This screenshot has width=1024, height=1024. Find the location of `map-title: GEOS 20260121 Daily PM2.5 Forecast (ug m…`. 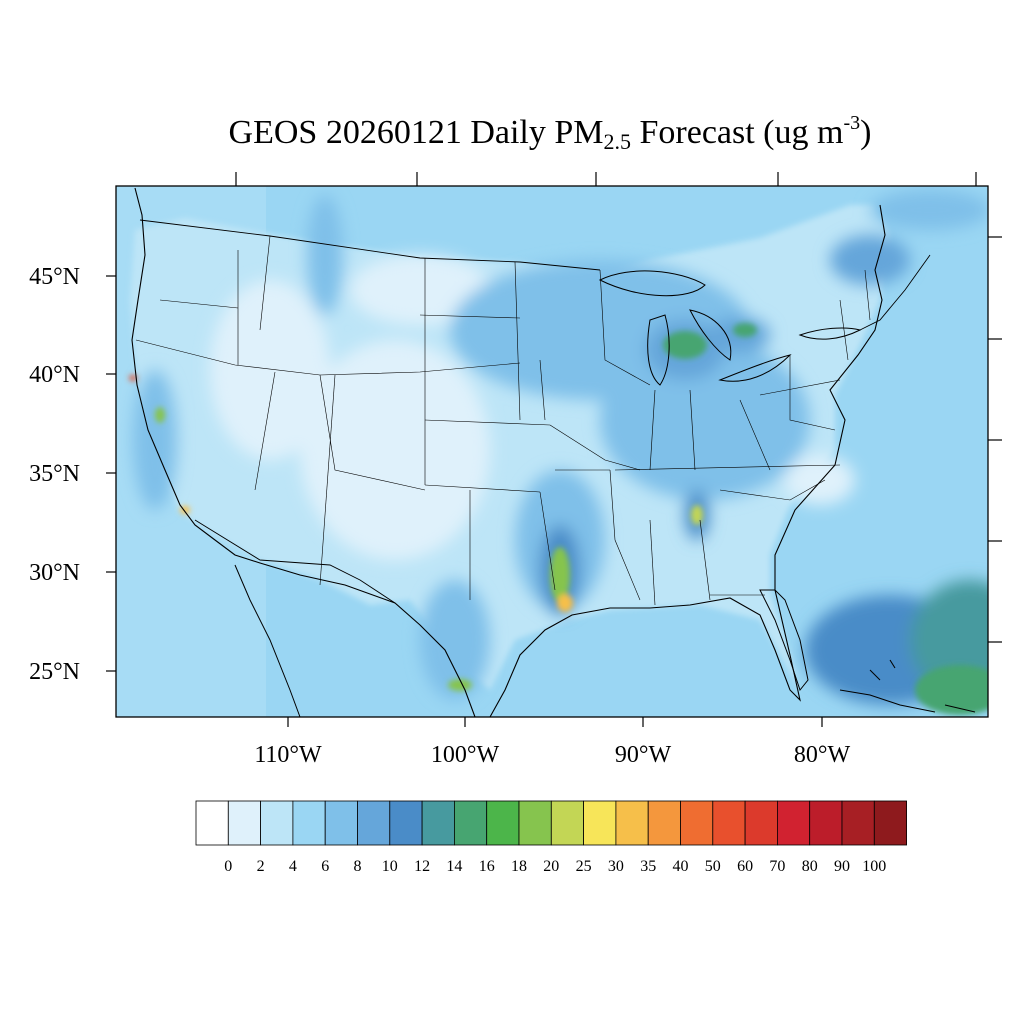

map-title: GEOS 20260121 Daily PM2.5 Forecast (ug m… is located at coordinates (550, 133).